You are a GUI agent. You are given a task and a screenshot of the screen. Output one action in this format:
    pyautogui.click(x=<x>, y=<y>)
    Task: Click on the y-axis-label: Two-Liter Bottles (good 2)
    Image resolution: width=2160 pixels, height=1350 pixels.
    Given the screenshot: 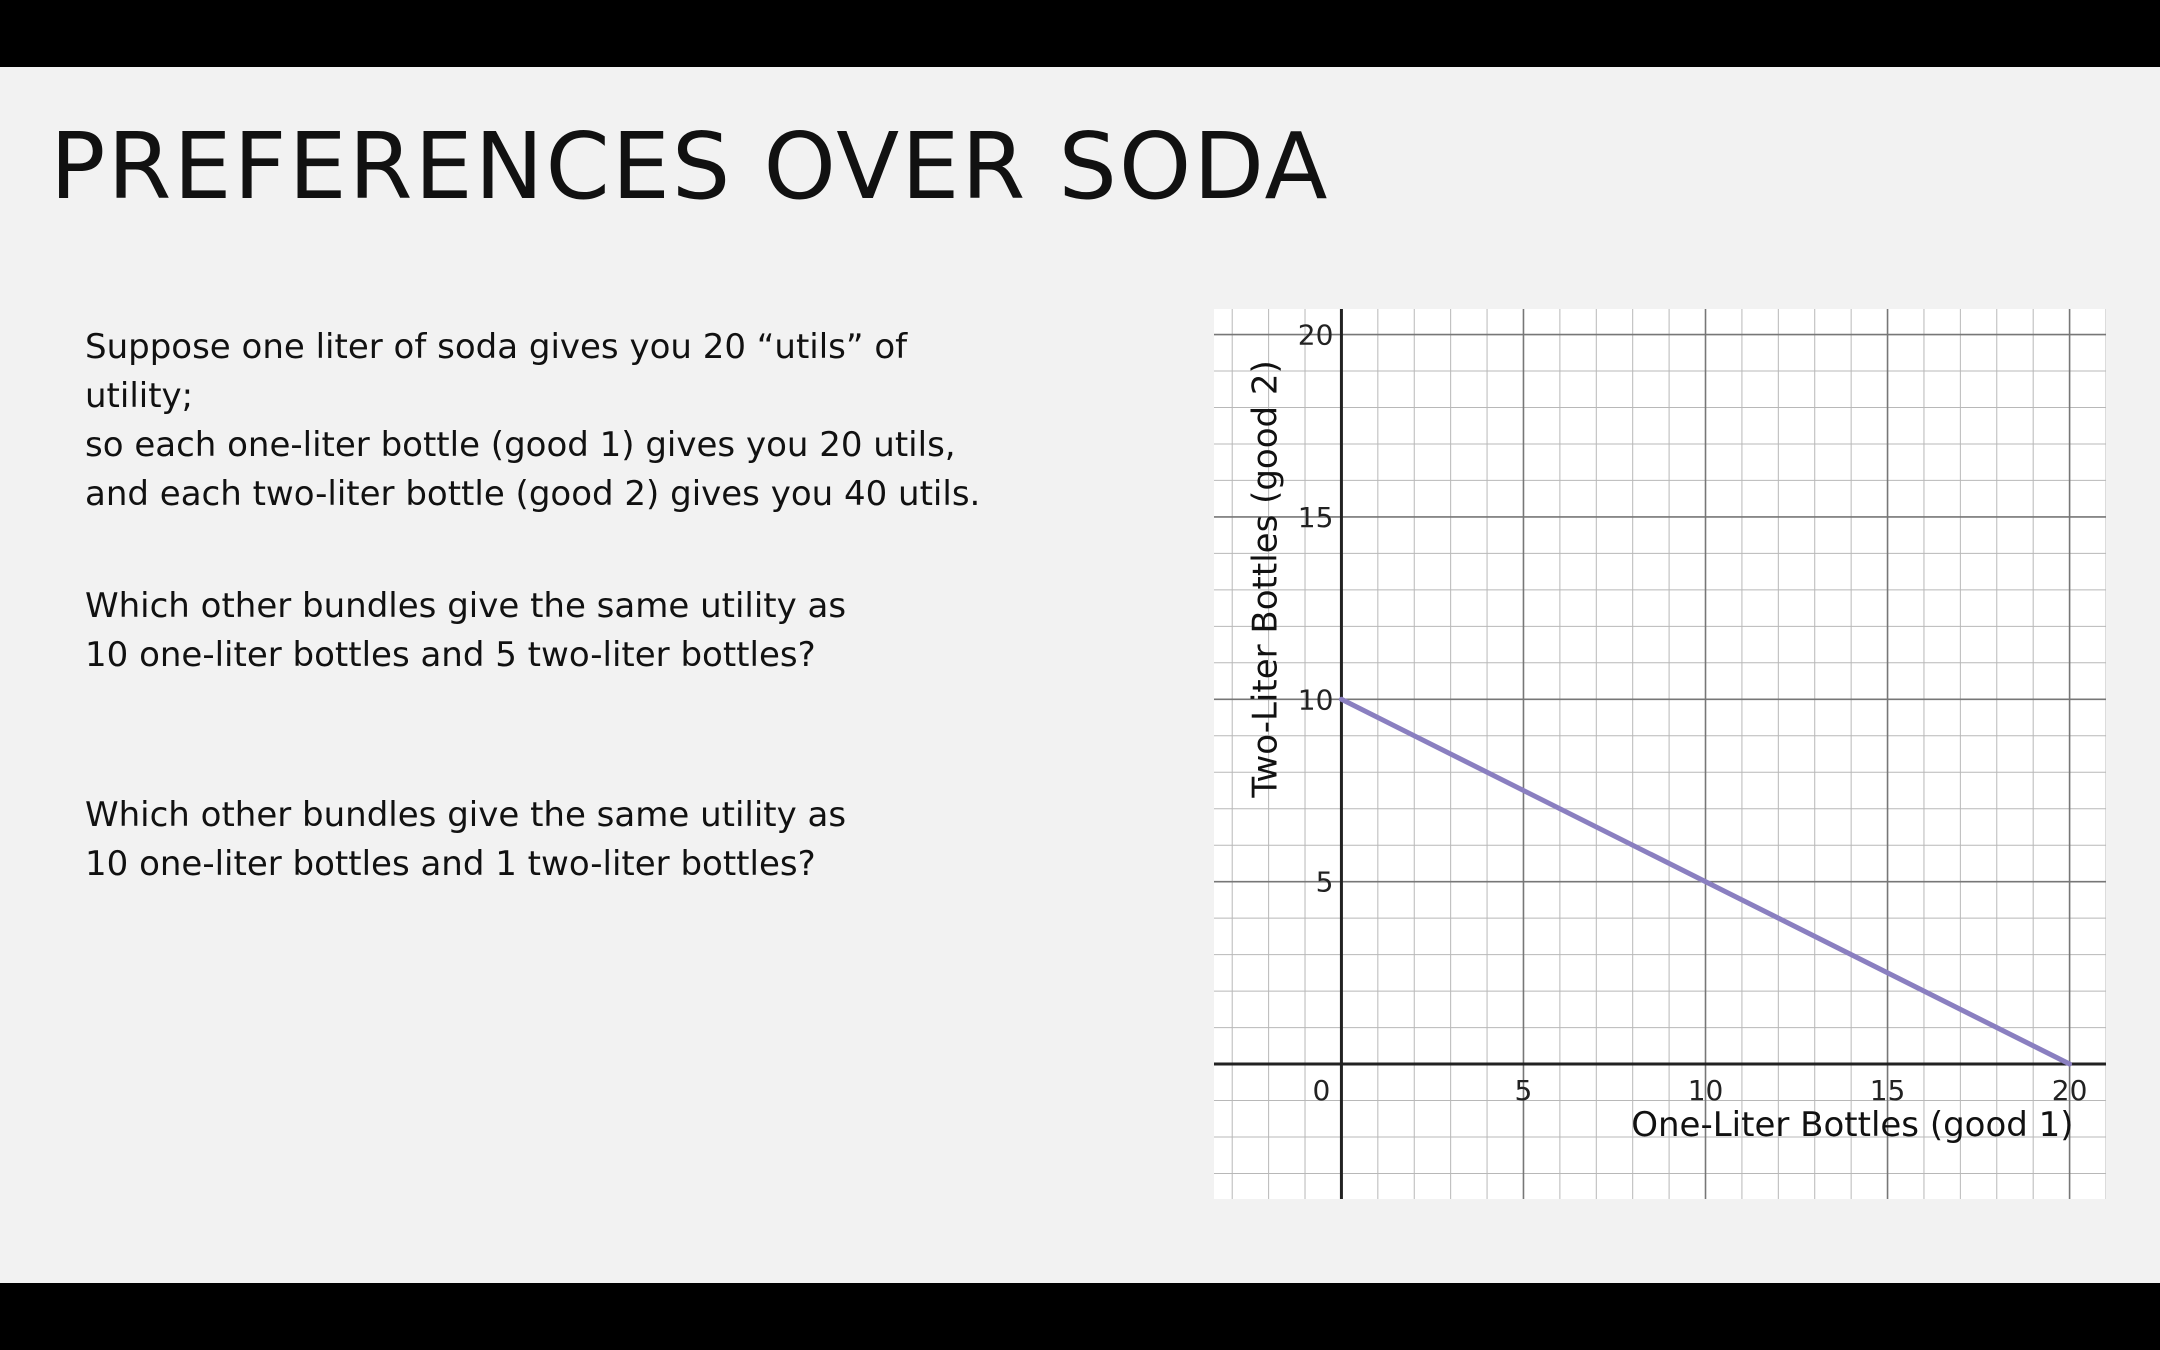 What is the action you would take?
    pyautogui.click(x=1265, y=579)
    